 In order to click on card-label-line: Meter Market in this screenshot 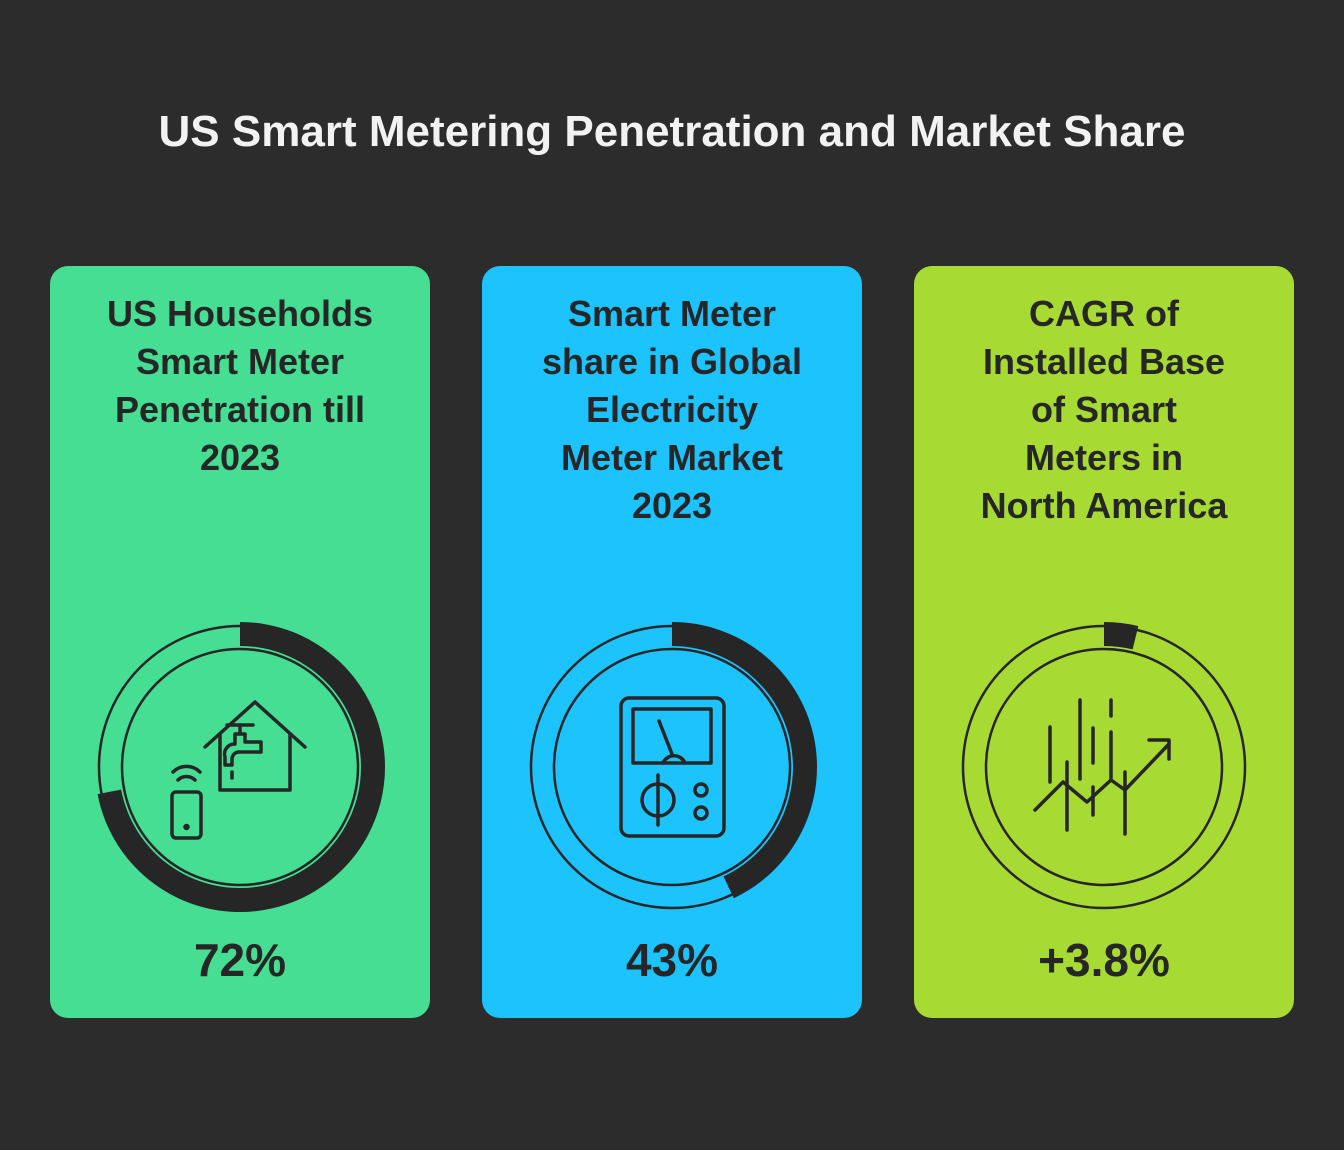, I will do `click(672, 457)`.